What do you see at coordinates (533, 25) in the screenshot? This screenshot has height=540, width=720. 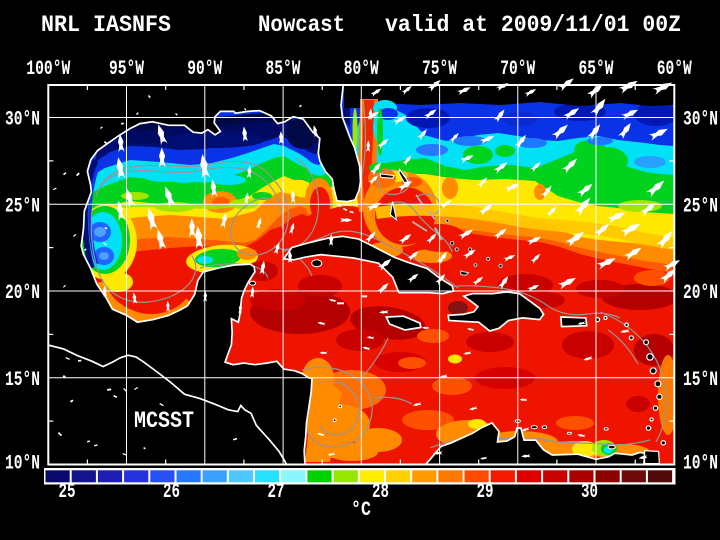 I see `svg-text: valid at 2009/11/01 00Z` at bounding box center [533, 25].